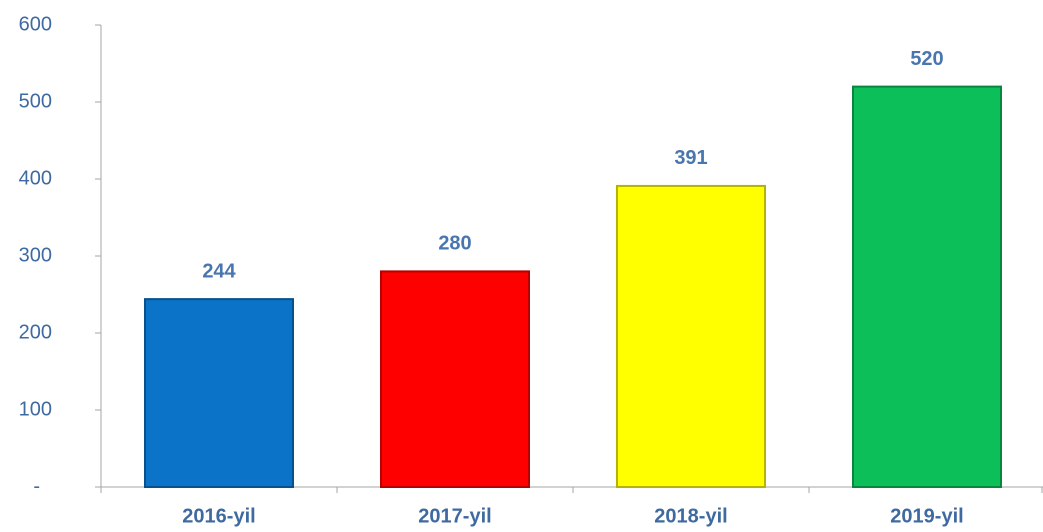  What do you see at coordinates (35, 255) in the screenshot?
I see `y-tick-label: 300` at bounding box center [35, 255].